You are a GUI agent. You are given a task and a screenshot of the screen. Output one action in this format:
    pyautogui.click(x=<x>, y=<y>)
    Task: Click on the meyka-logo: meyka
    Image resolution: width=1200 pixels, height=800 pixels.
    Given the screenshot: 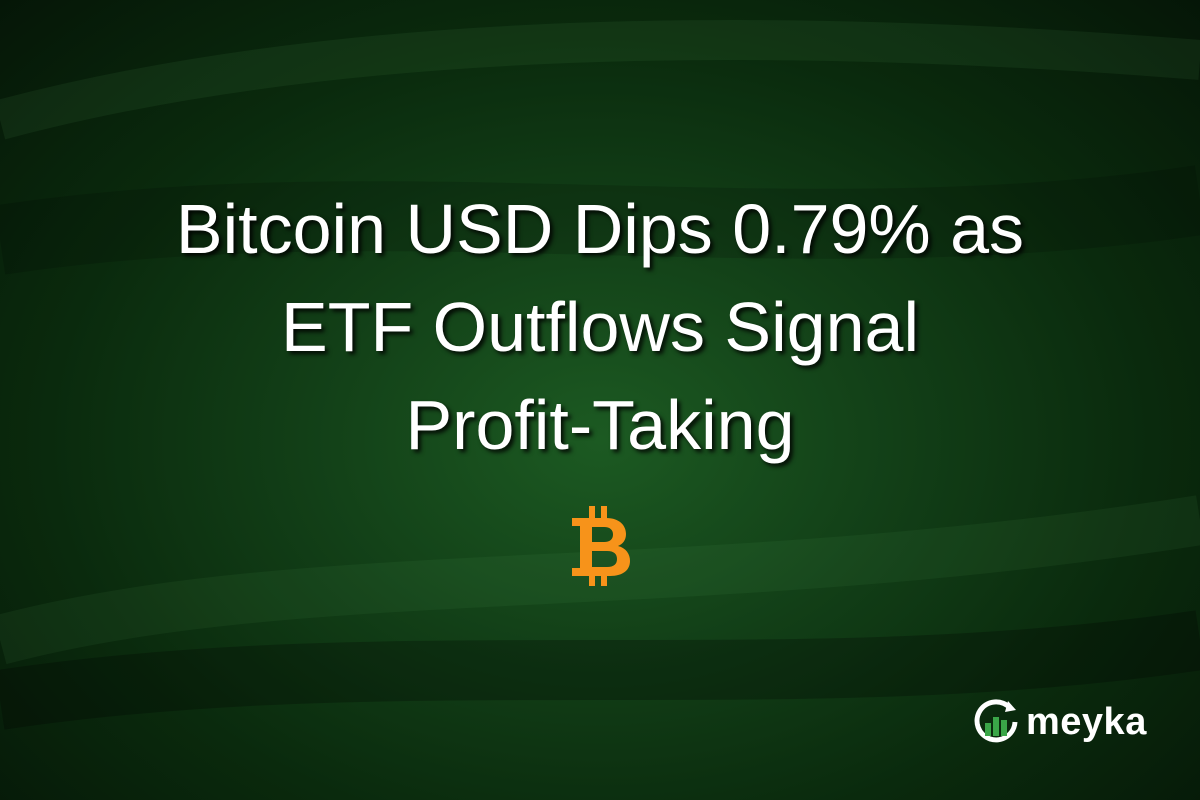 What is the action you would take?
    pyautogui.click(x=1059, y=722)
    